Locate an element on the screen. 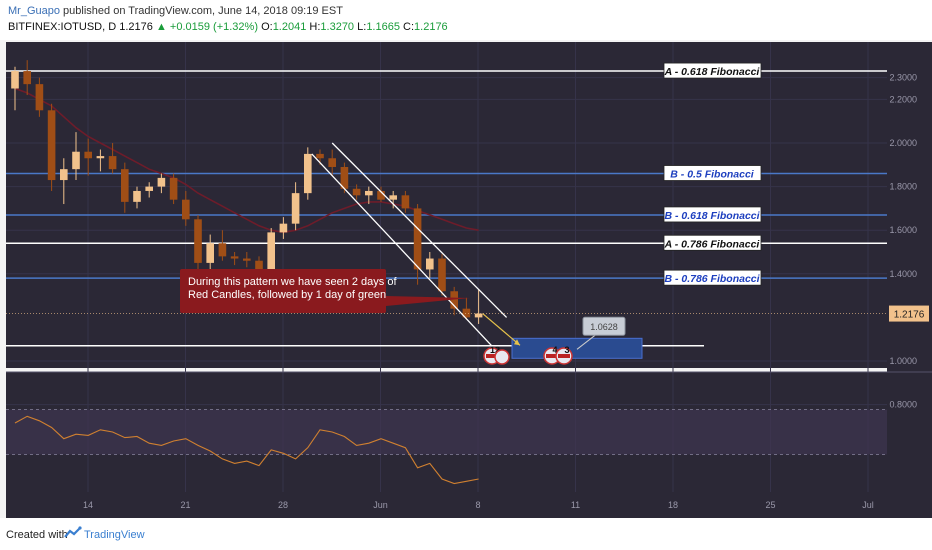  low-value: 1.1665 is located at coordinates (383, 27).